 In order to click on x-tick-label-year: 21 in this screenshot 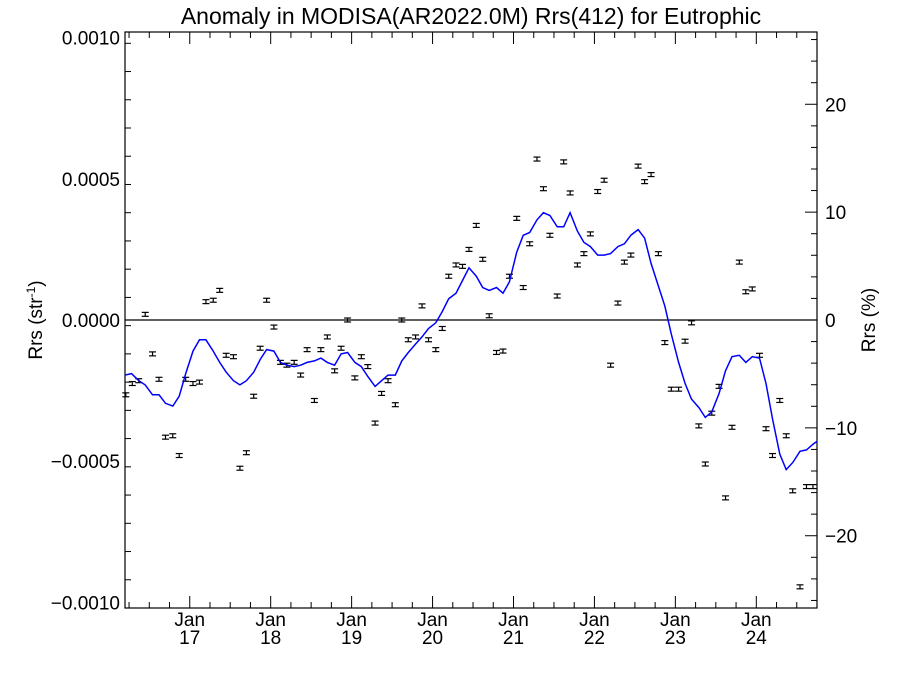, I will do `click(513, 638)`.